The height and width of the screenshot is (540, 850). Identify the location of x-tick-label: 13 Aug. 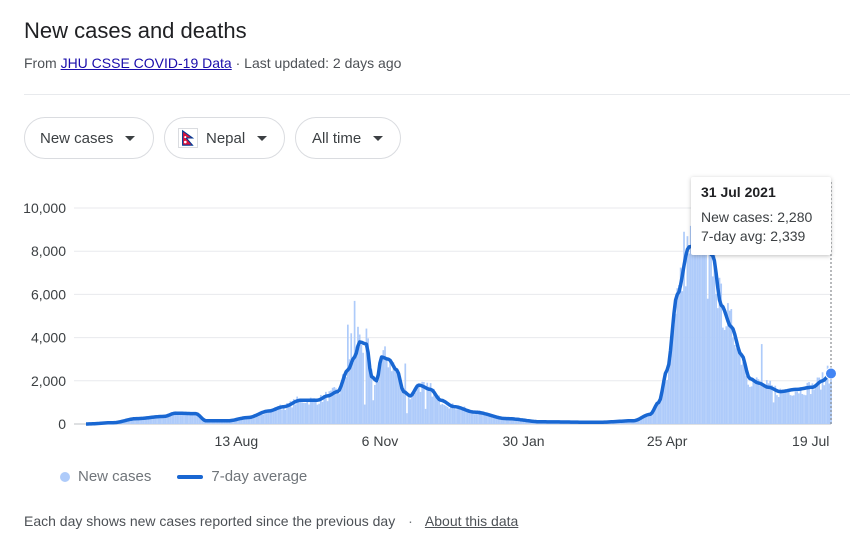
(237, 441).